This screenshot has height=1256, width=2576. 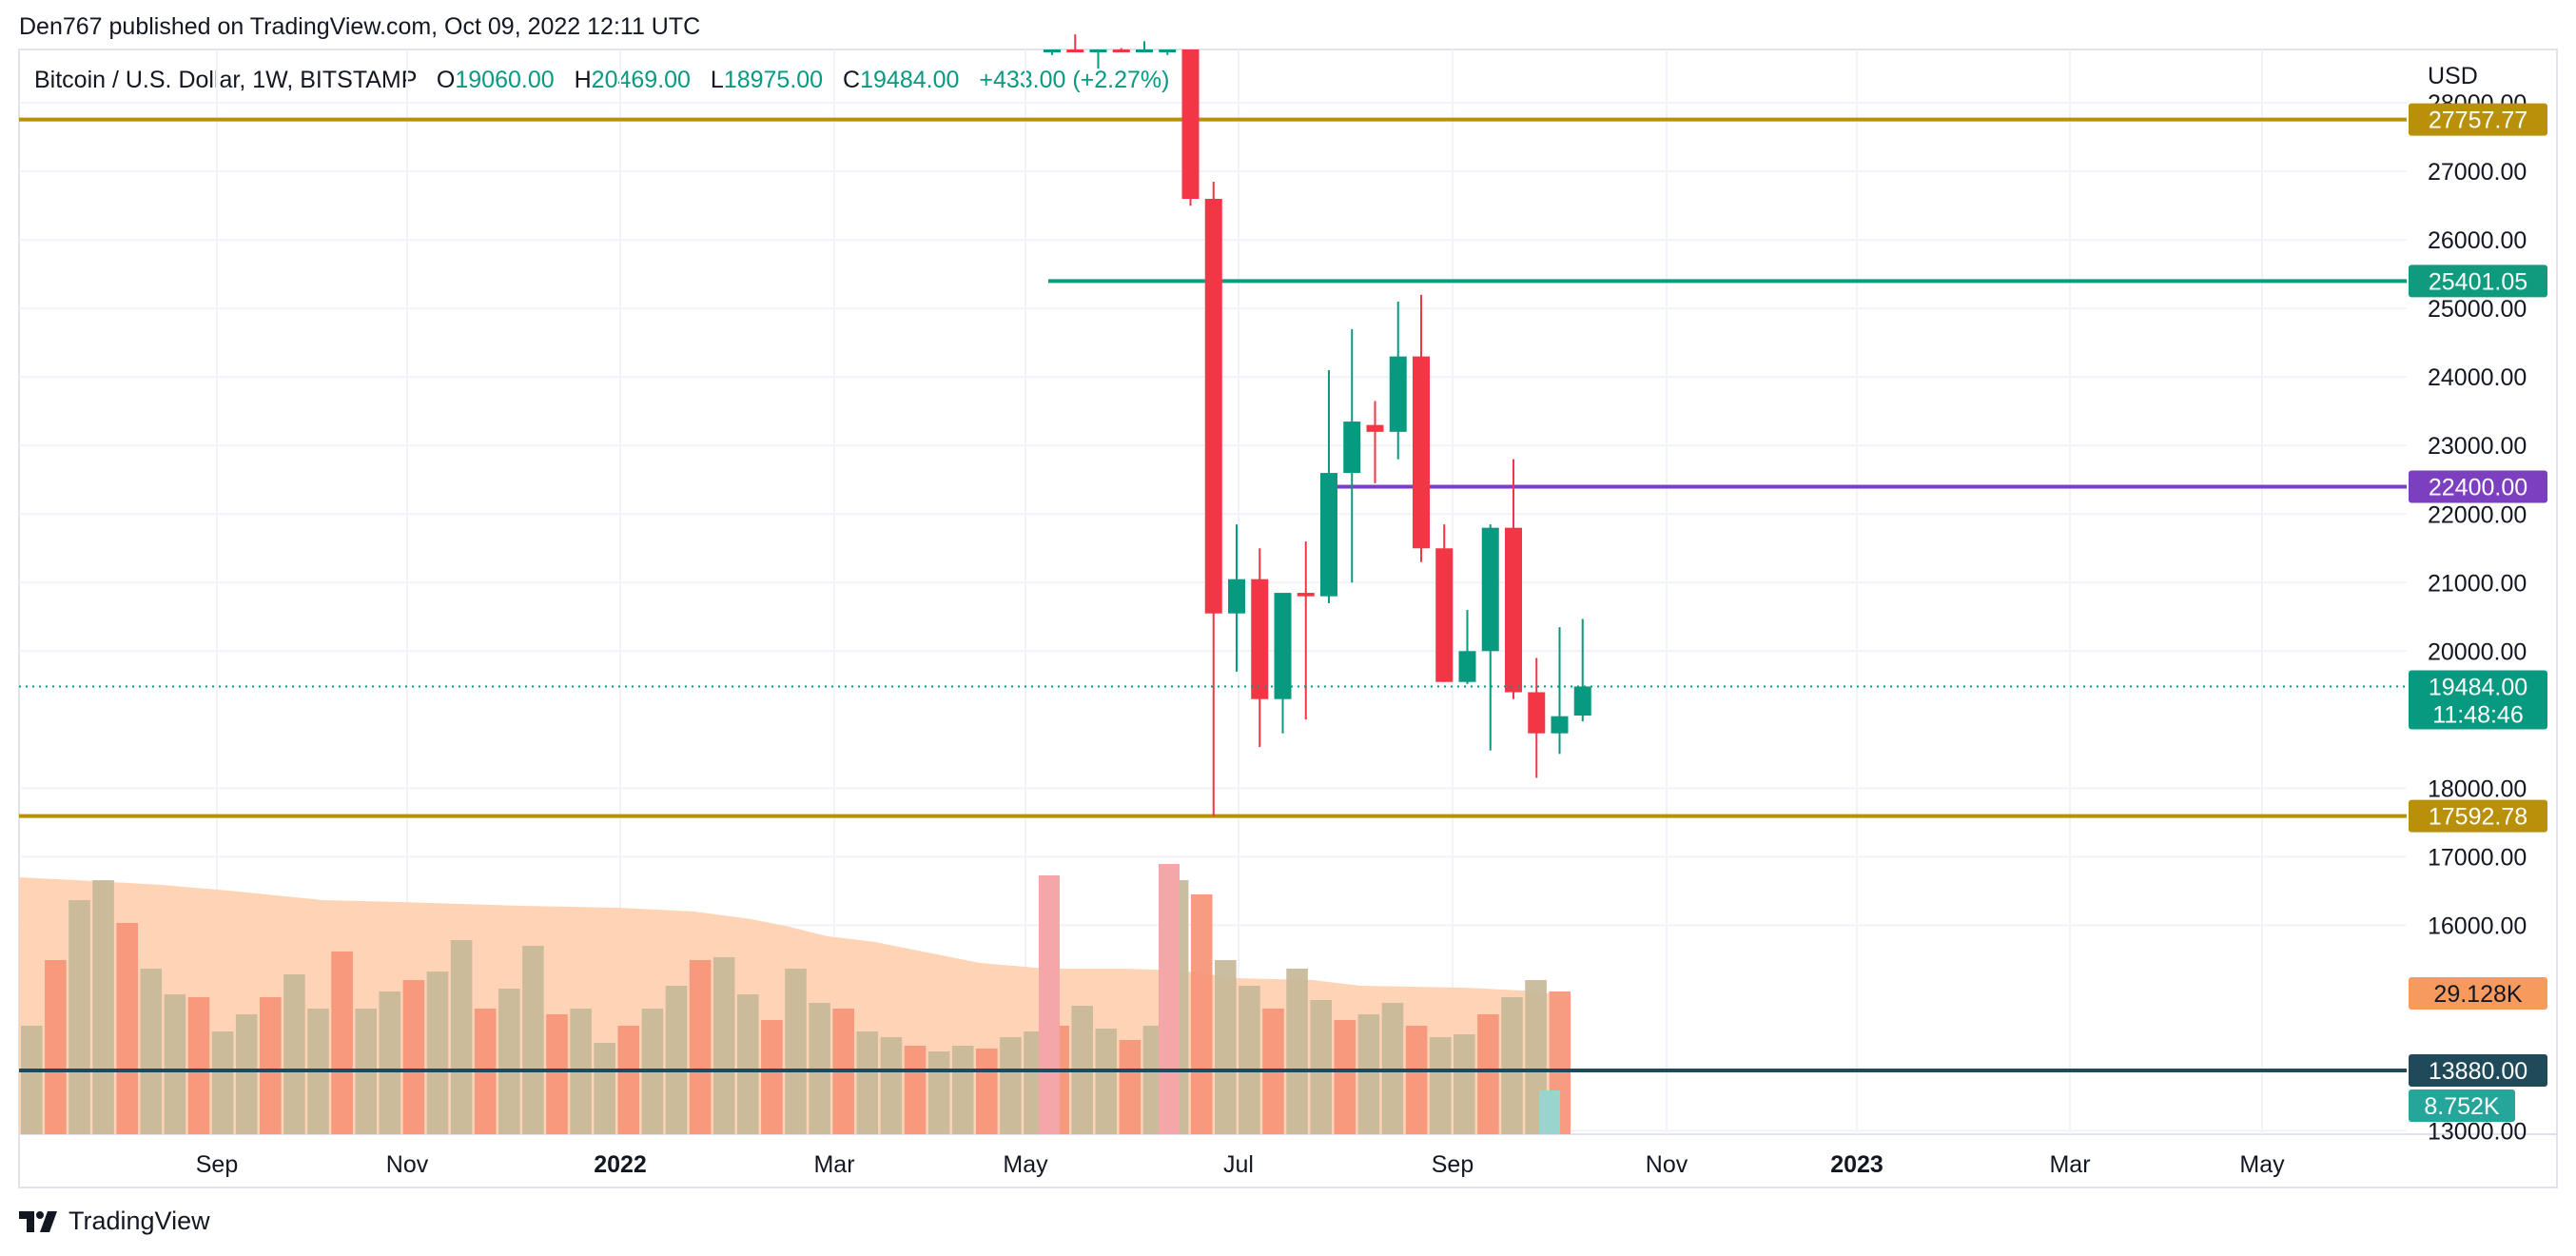 I want to click on y-tick-label: 26000.00, so click(x=2477, y=240).